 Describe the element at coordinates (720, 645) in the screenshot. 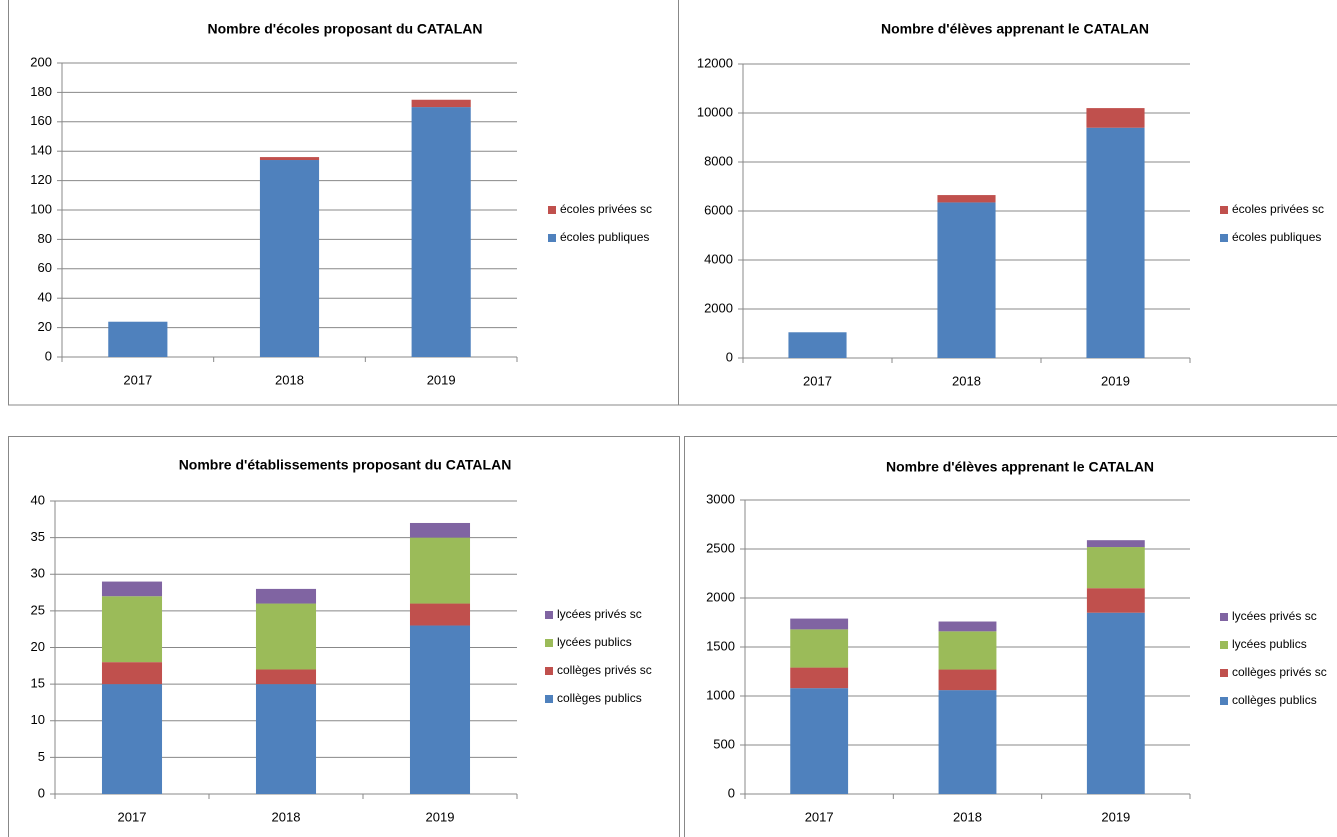

I see `y-tick-label: 1500` at that location.